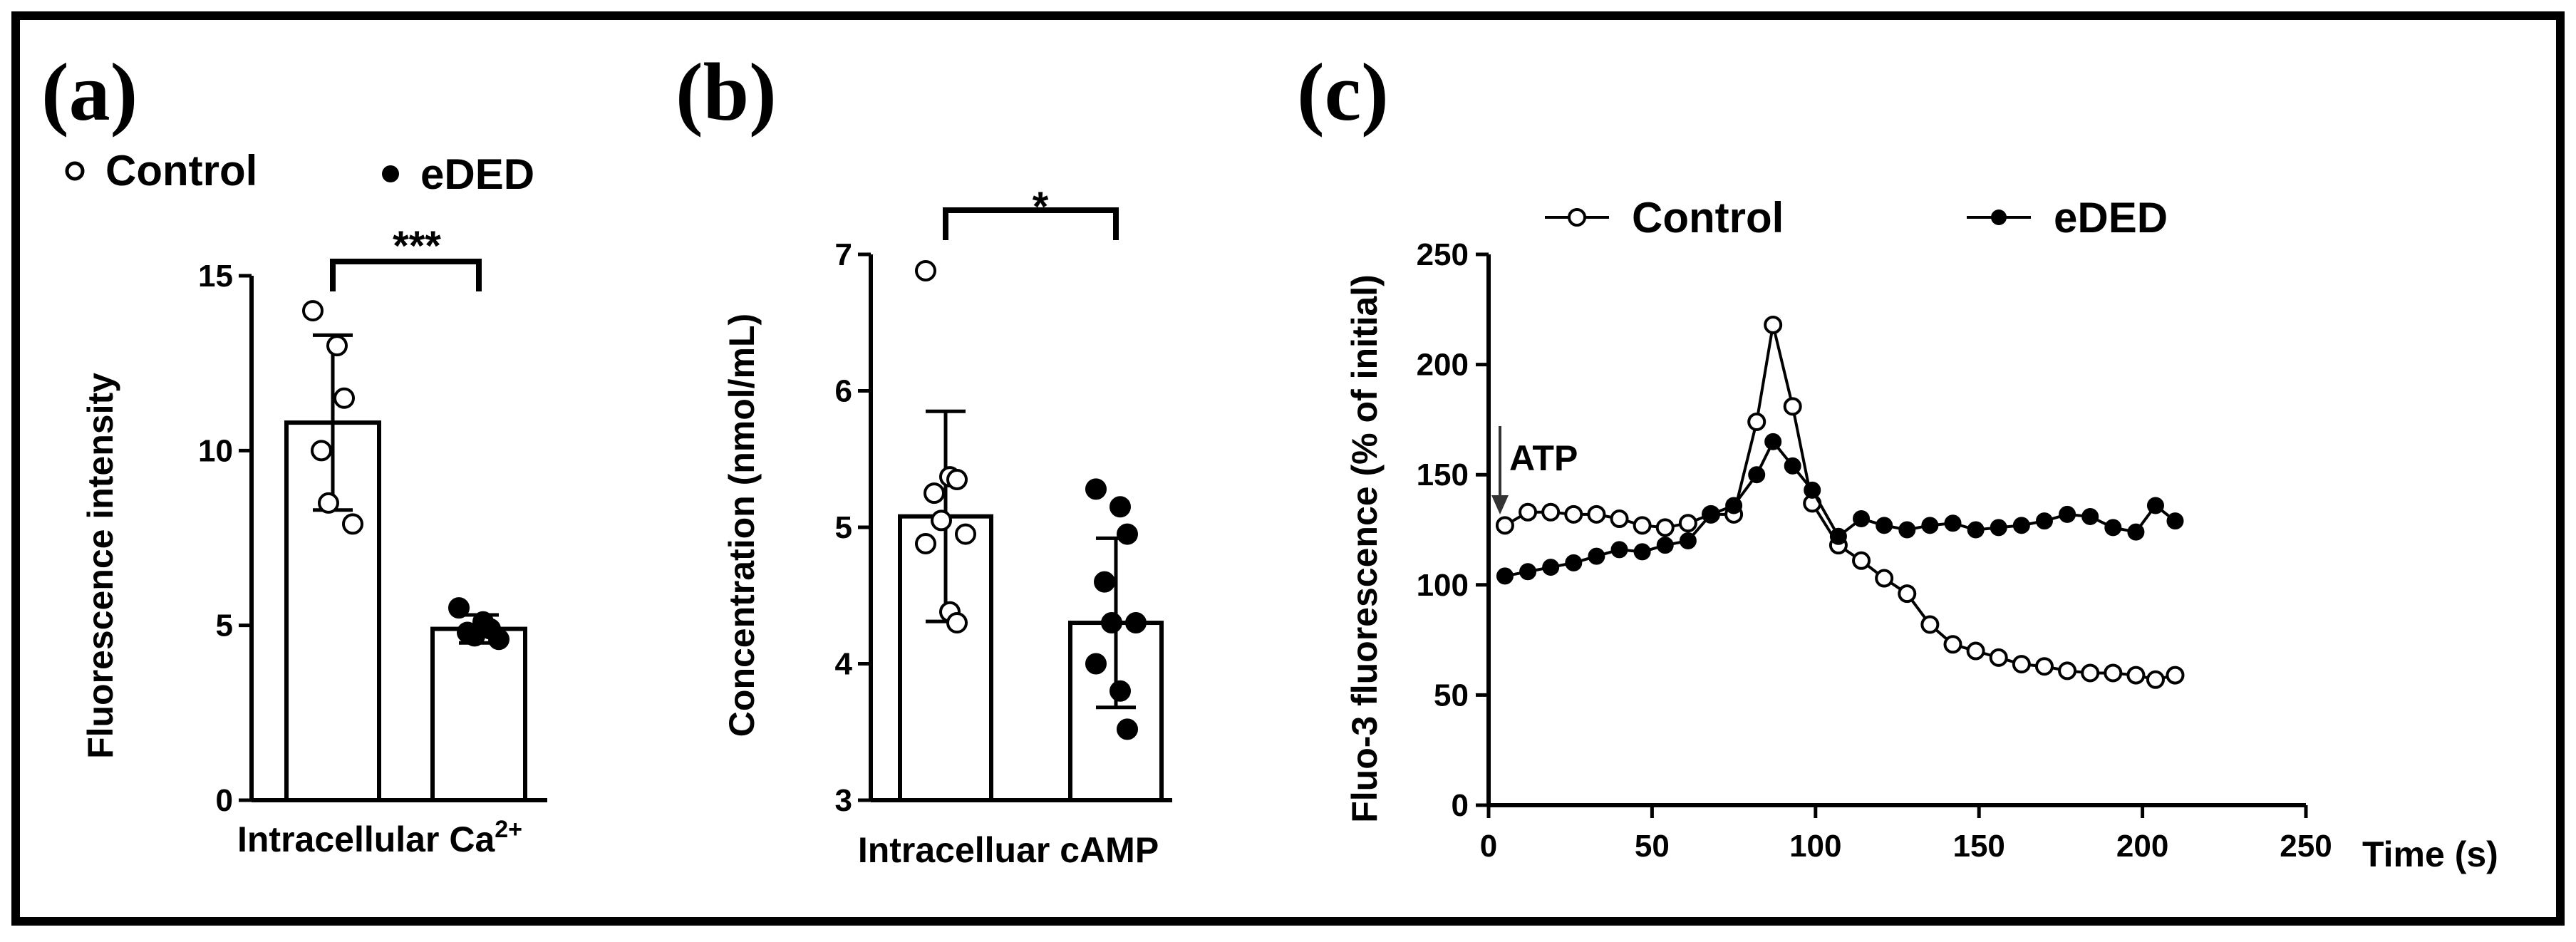  Describe the element at coordinates (1443, 474) in the screenshot. I see `c-ytick-label: 150` at that location.